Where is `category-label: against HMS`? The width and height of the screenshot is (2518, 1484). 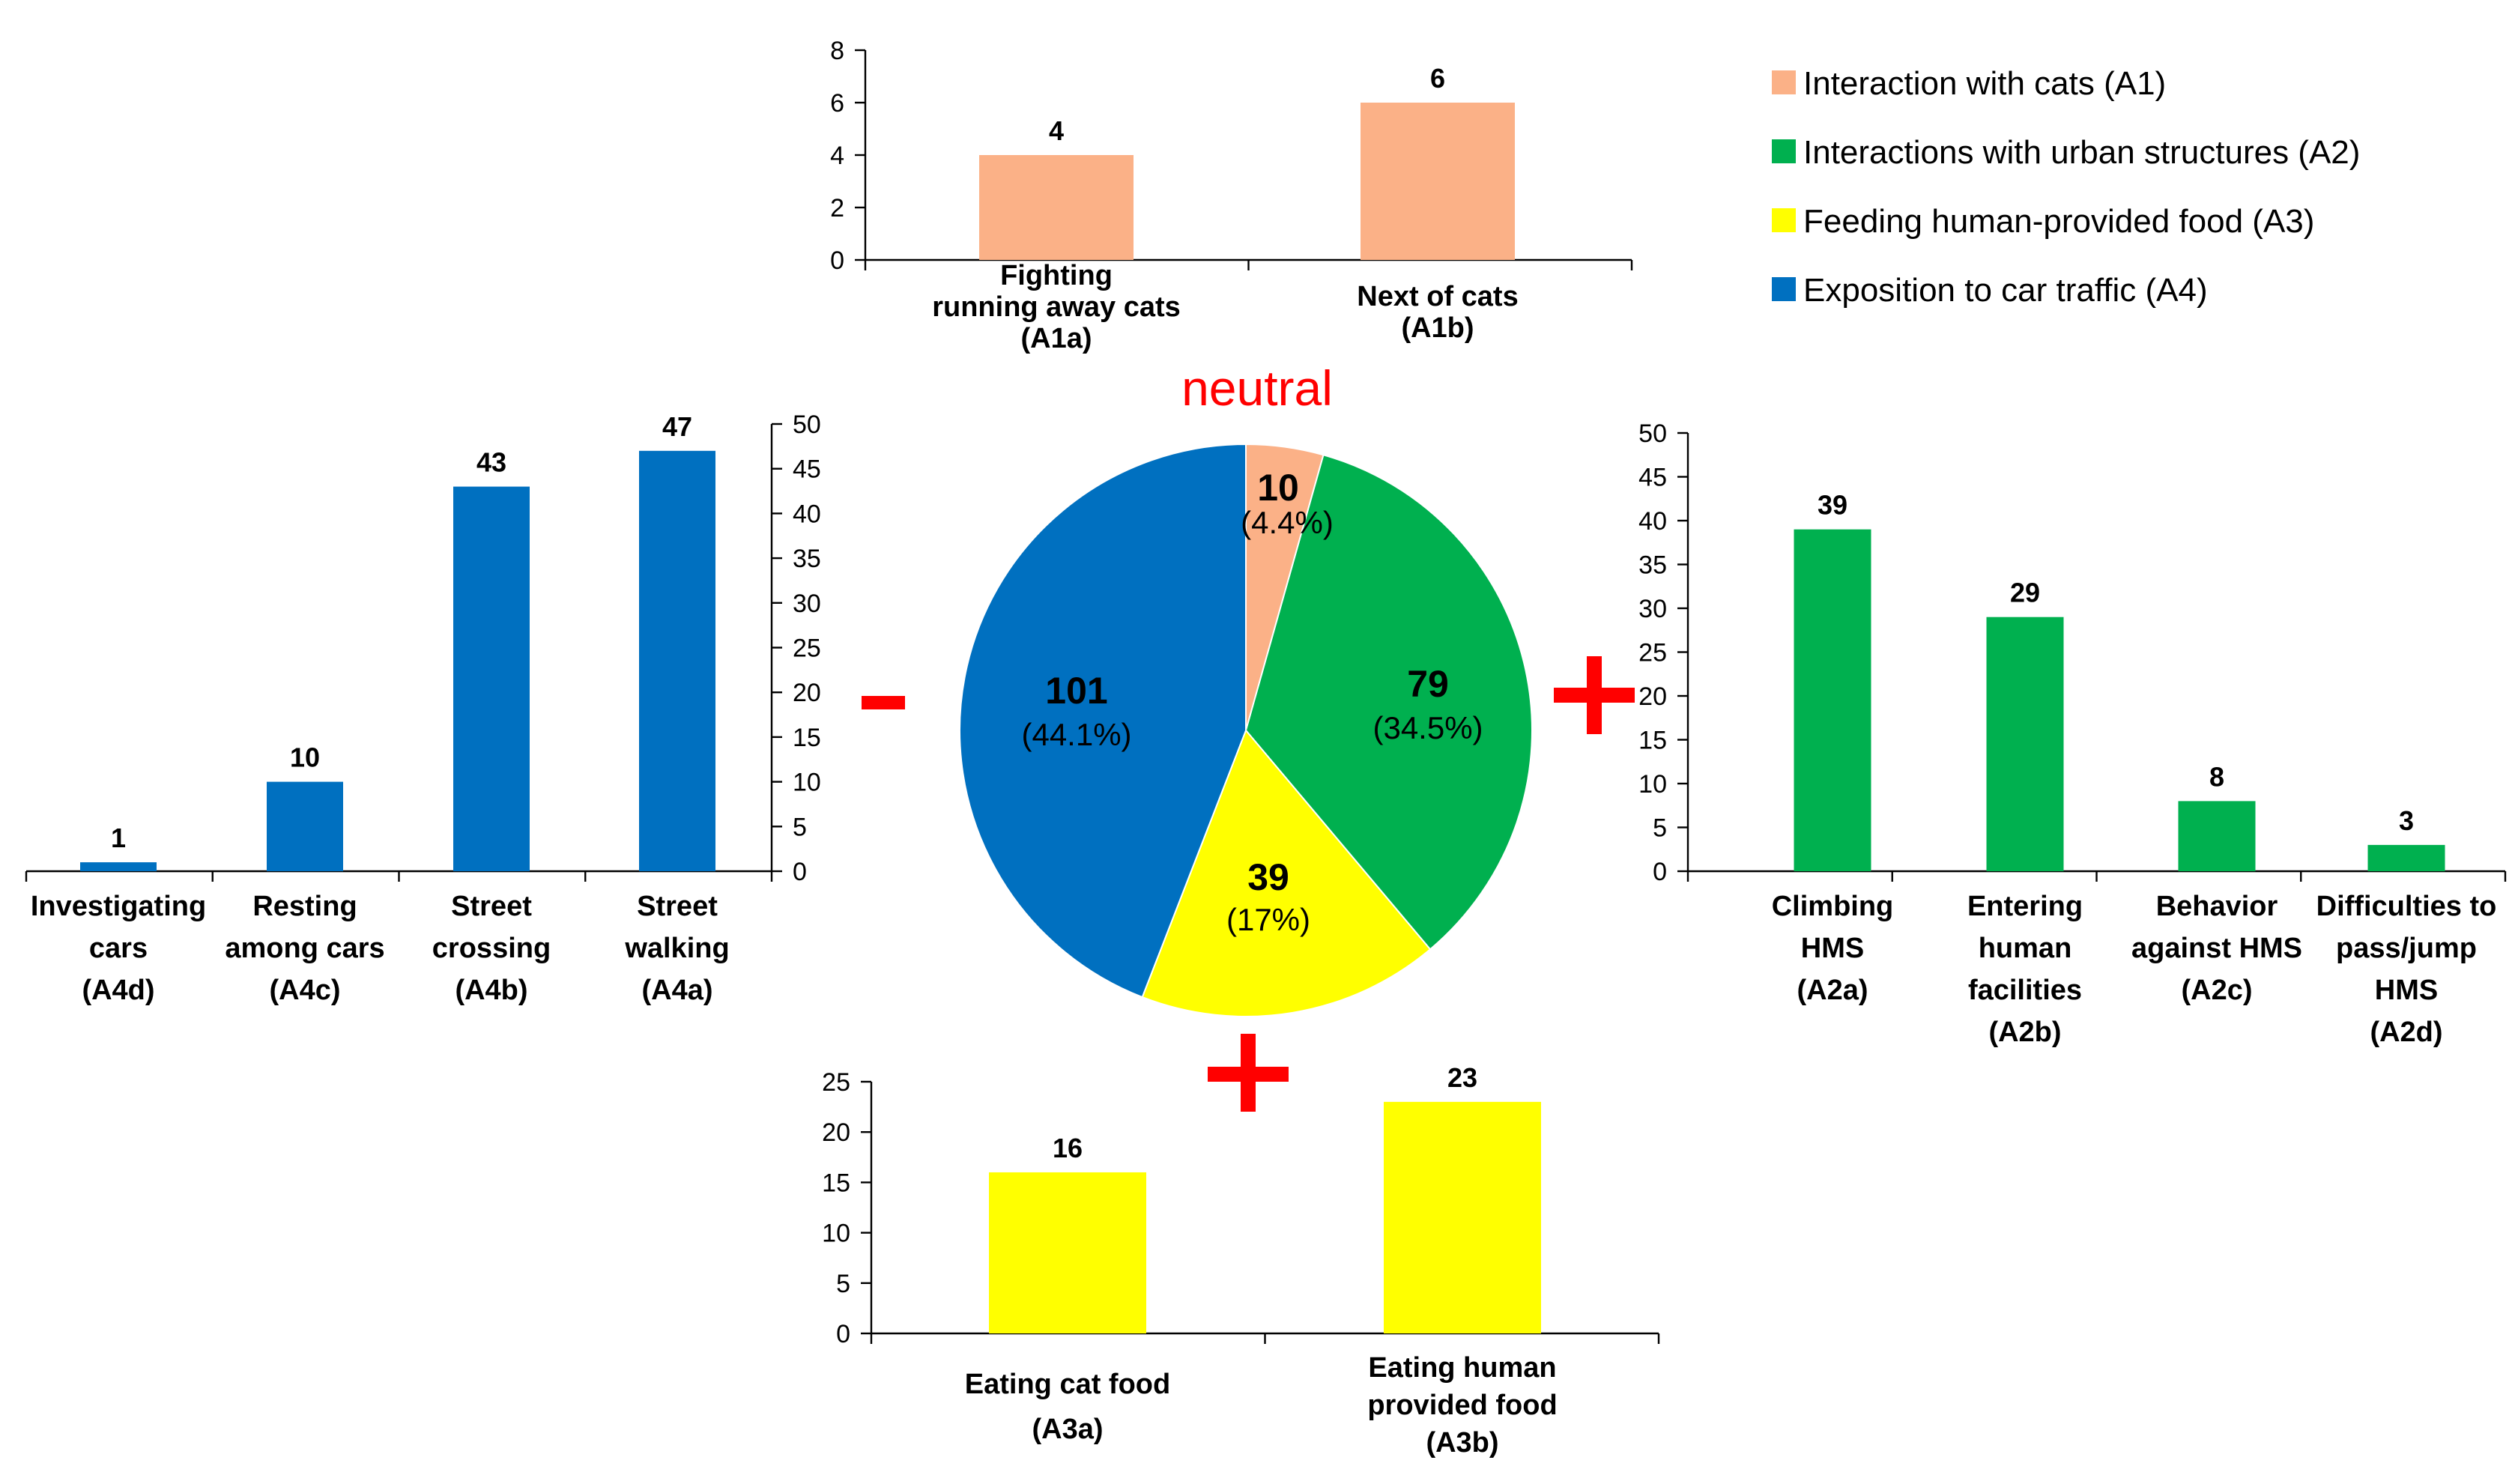 category-label: against HMS is located at coordinates (2216, 948).